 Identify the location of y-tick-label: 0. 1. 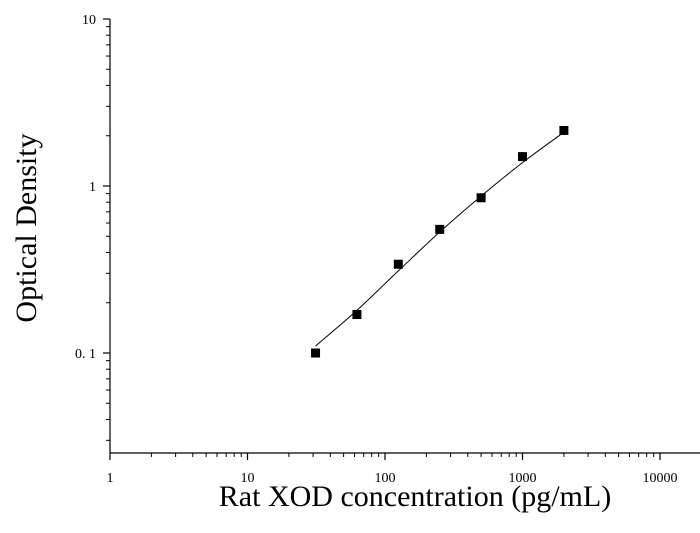
(85, 354).